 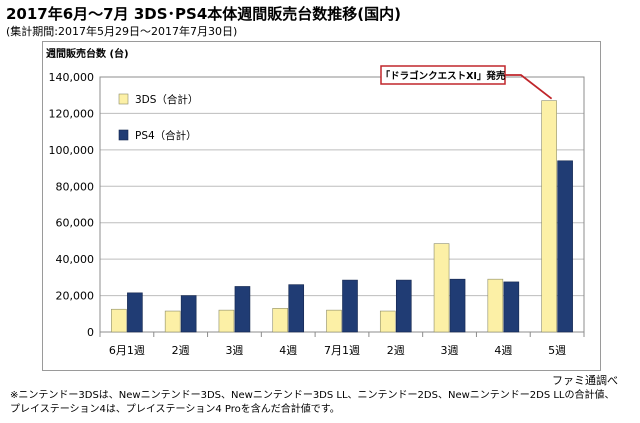 I want to click on y-tick-label: 40,000, so click(x=75, y=259).